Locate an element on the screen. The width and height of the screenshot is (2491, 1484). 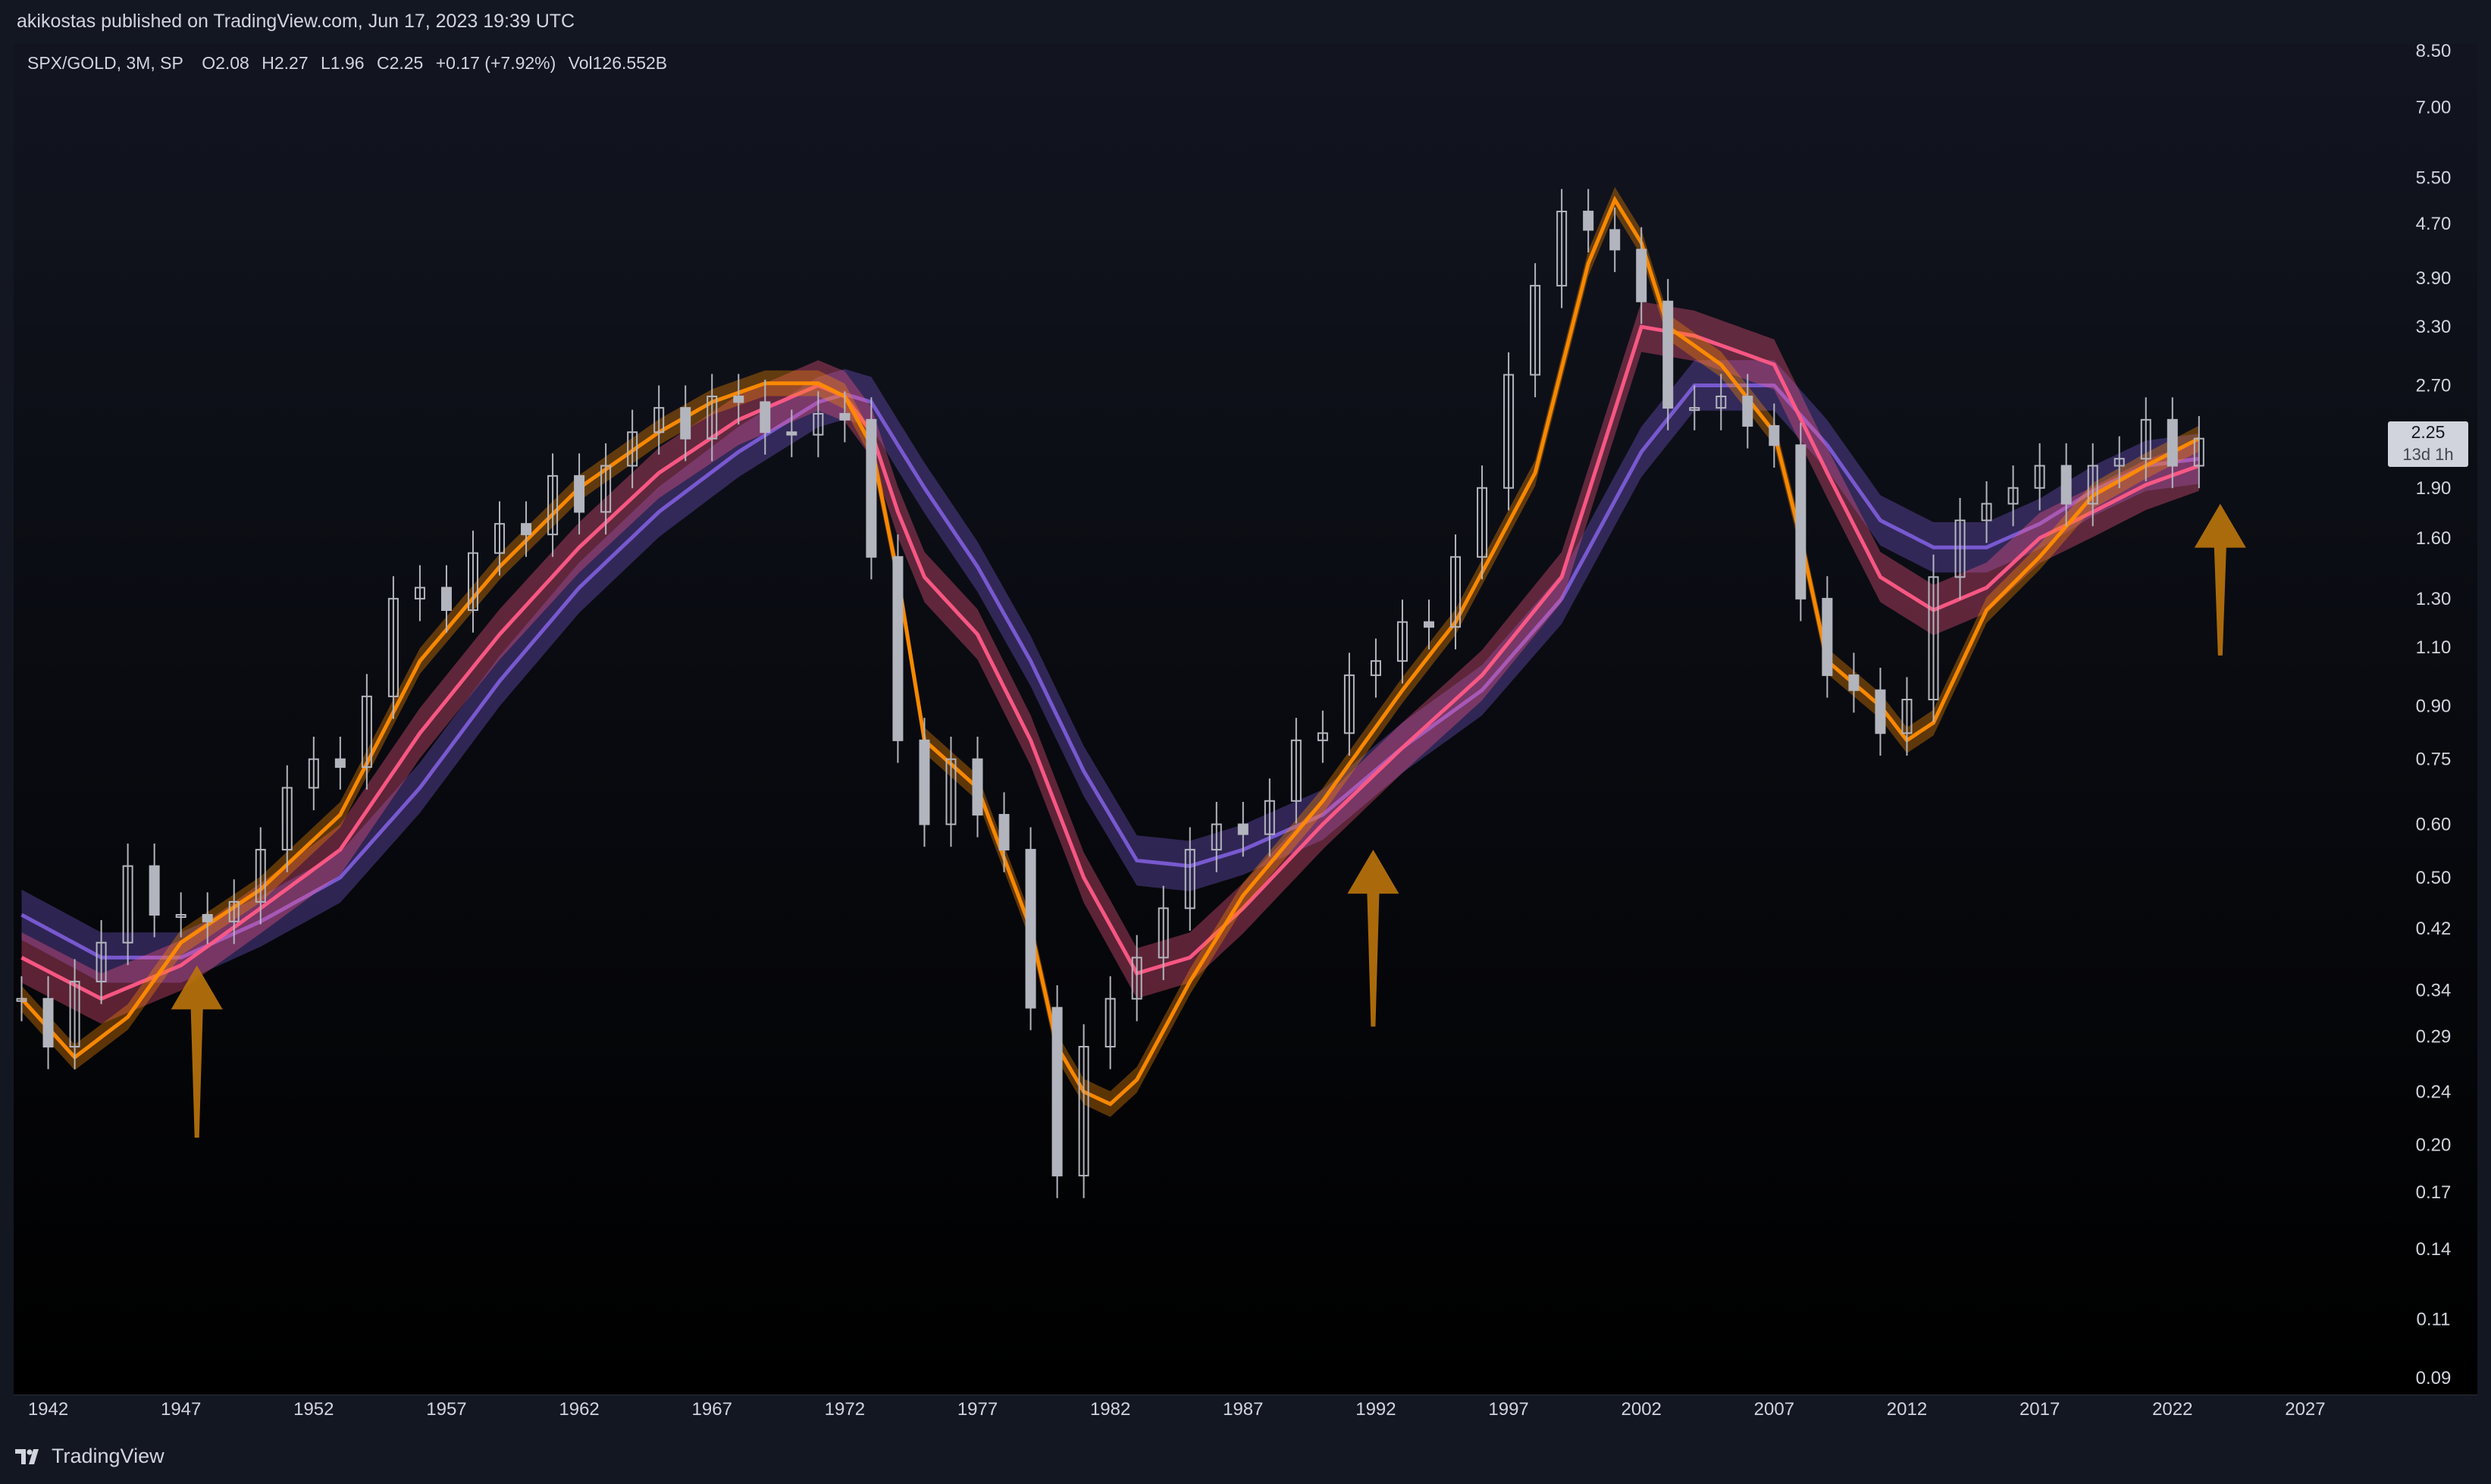
legend-change: +0.17 (+7.92%) is located at coordinates (495, 63).